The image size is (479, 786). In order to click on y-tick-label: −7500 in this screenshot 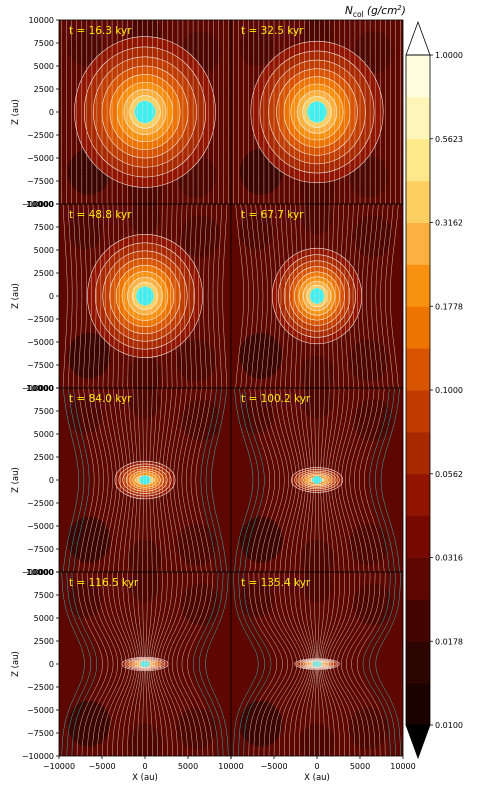, I will do `click(40, 181)`.